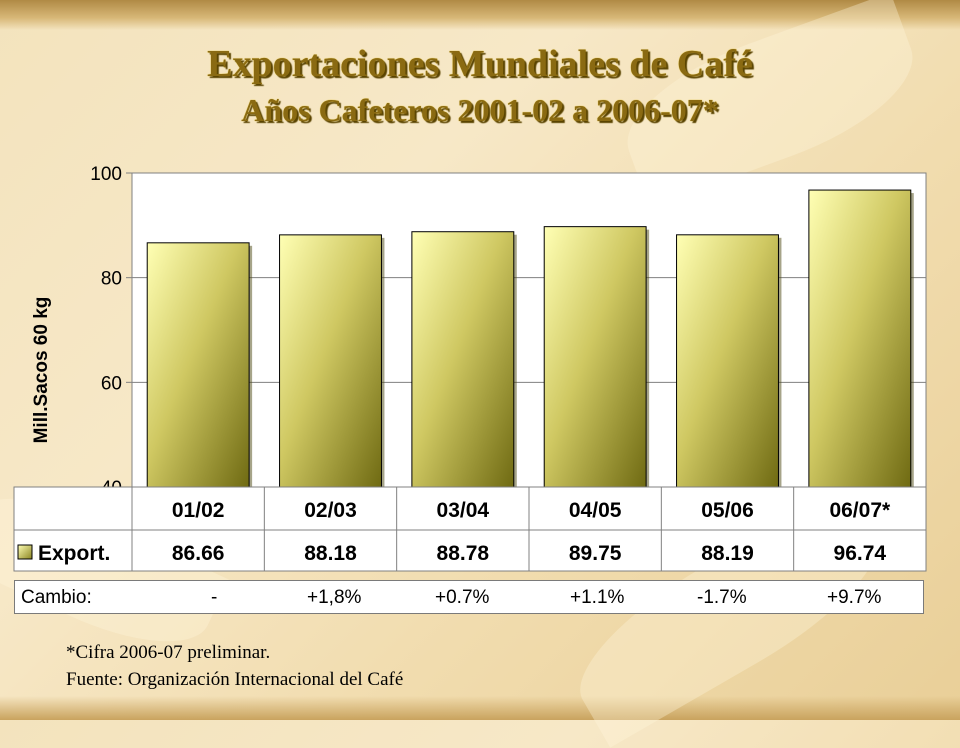 This screenshot has width=960, height=748. Describe the element at coordinates (198, 553) in the screenshot. I see `data-label: 86.66` at that location.